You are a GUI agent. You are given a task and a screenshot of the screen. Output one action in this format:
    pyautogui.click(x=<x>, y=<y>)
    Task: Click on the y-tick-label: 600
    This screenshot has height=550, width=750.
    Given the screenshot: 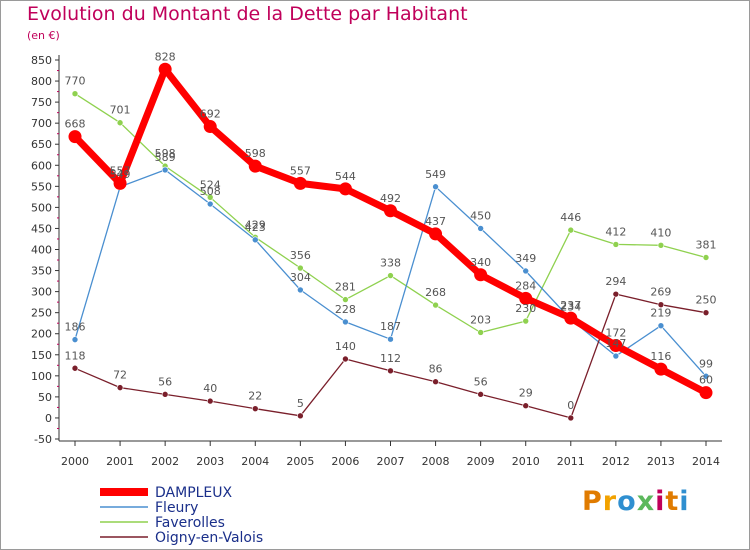 What is the action you would take?
    pyautogui.click(x=41, y=165)
    